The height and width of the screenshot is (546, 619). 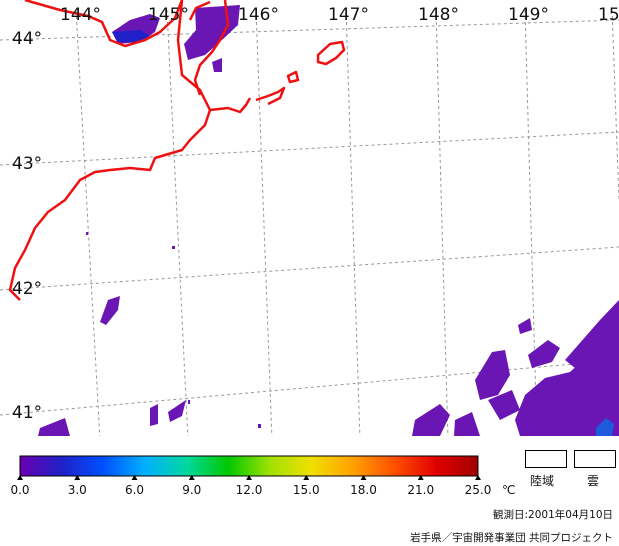 What do you see at coordinates (508, 490) in the screenshot?
I see `colorbar-unit: ℃` at bounding box center [508, 490].